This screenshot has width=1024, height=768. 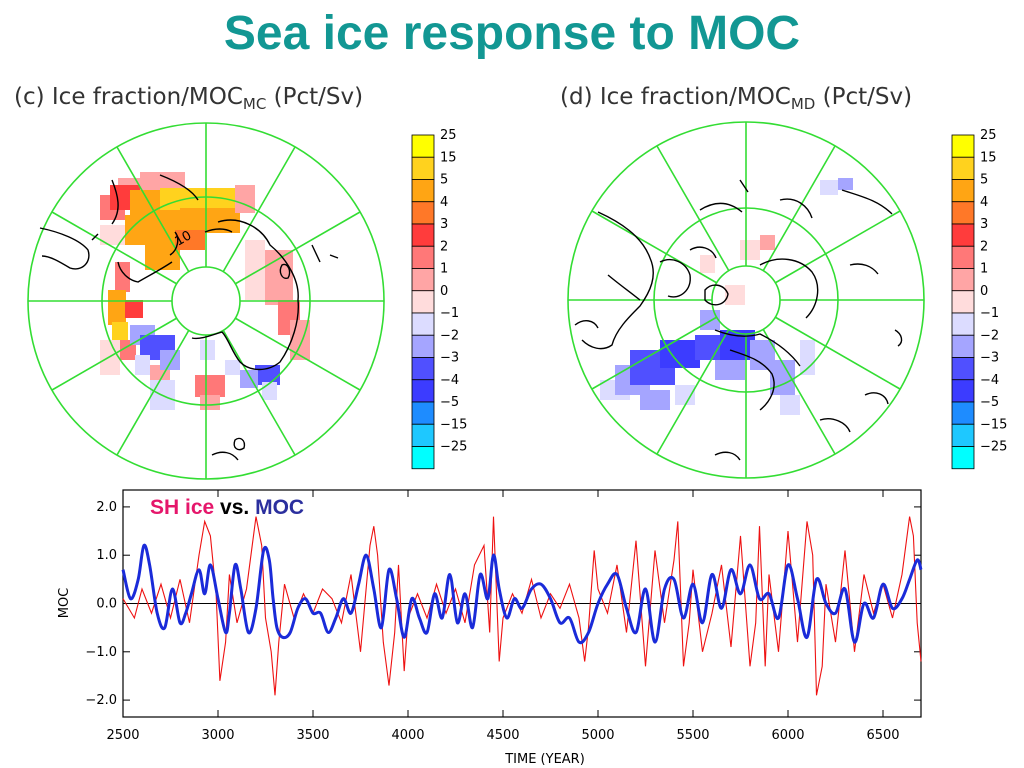 I want to click on y-tick-label: −2.0, so click(x=101, y=700).